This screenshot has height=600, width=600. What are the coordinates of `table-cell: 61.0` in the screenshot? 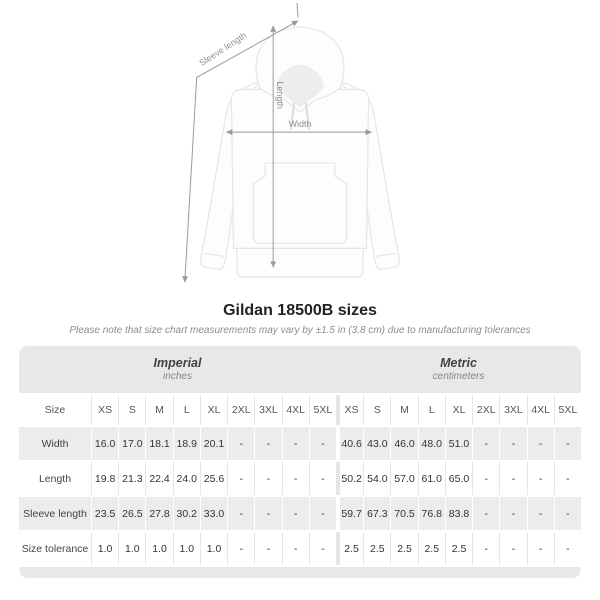 It's located at (431, 478).